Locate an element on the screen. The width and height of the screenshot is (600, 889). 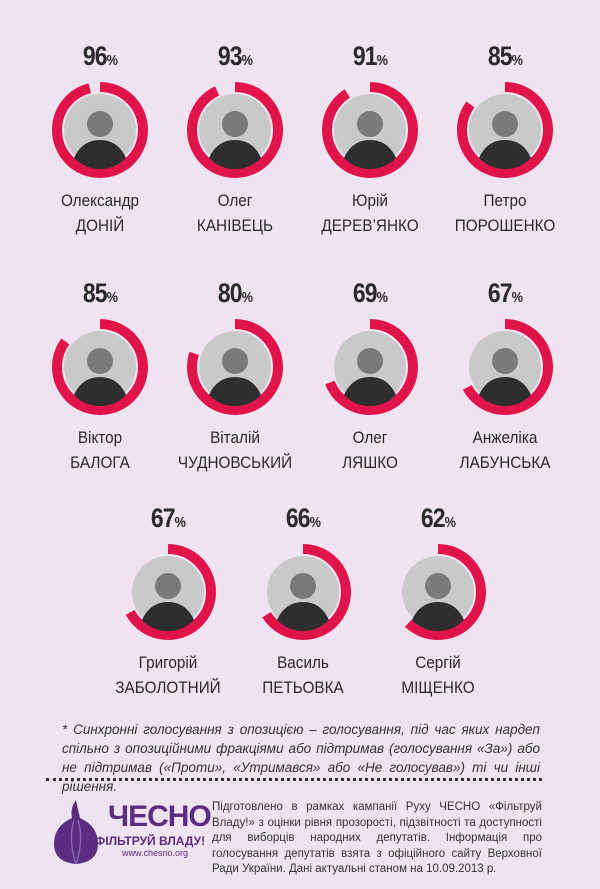
deputy-card: 66% Василь ПЕТЬОВКА is located at coordinates (303, 601).